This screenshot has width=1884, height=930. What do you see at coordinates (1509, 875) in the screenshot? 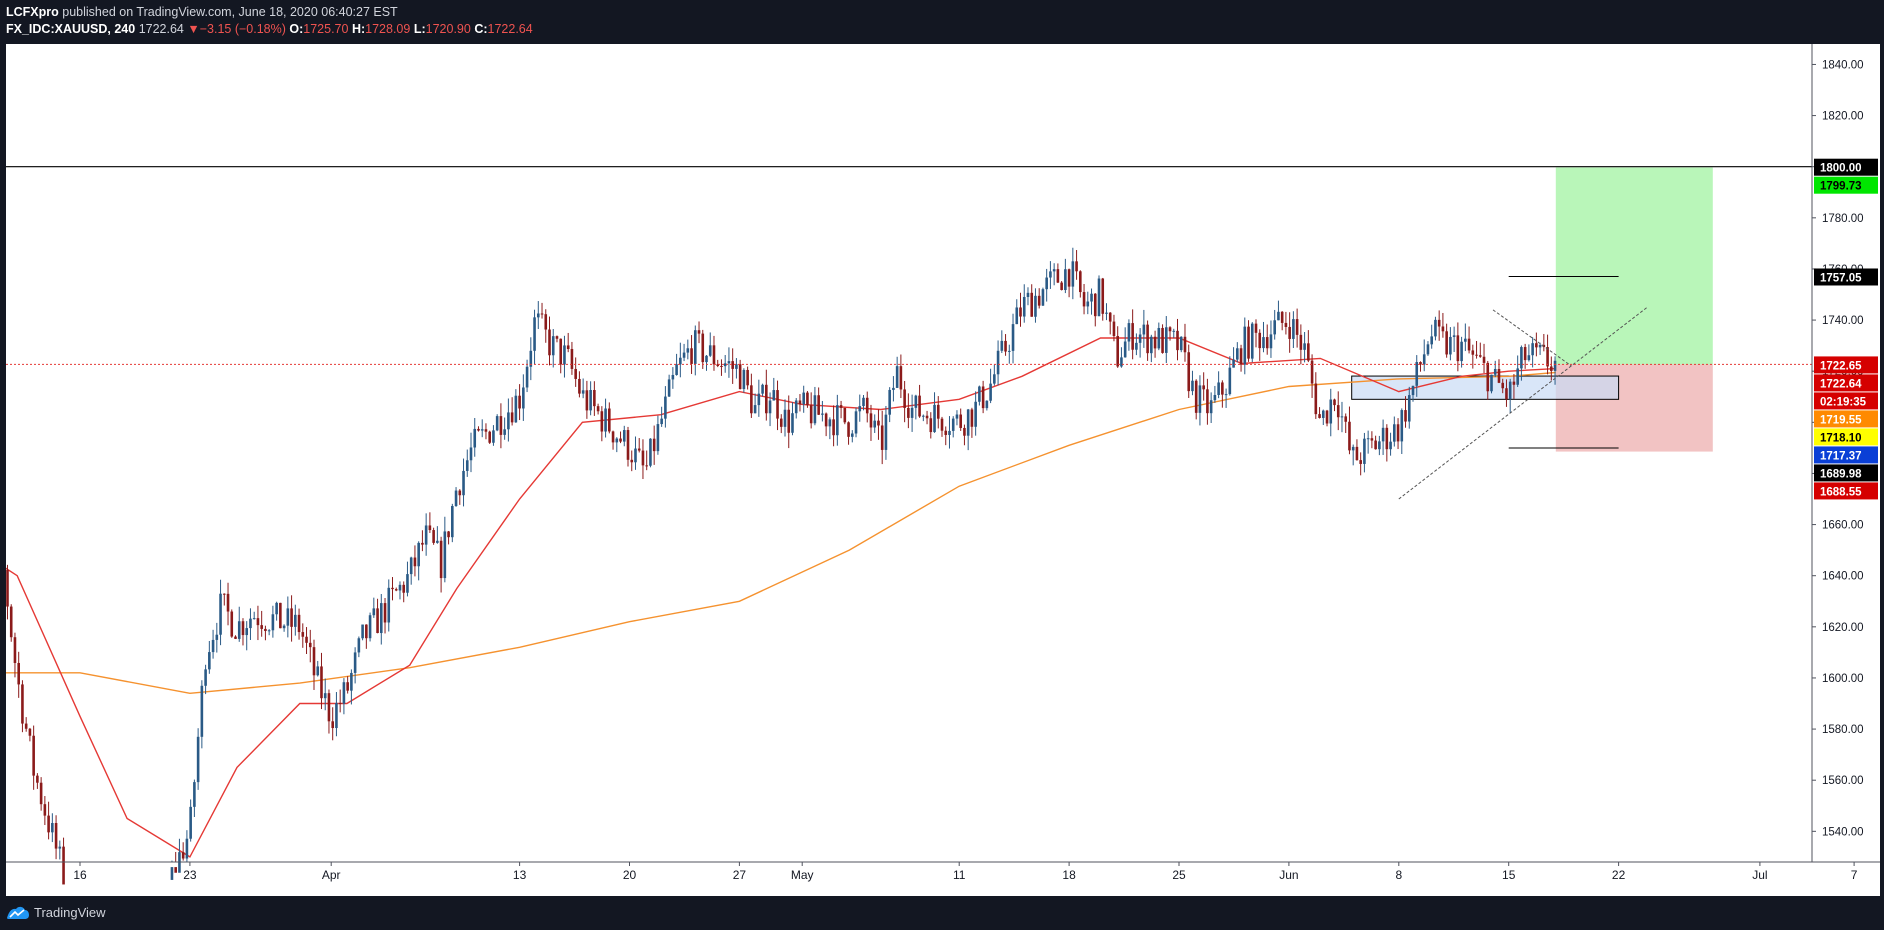
I see `x-tick-label: 15` at bounding box center [1509, 875].